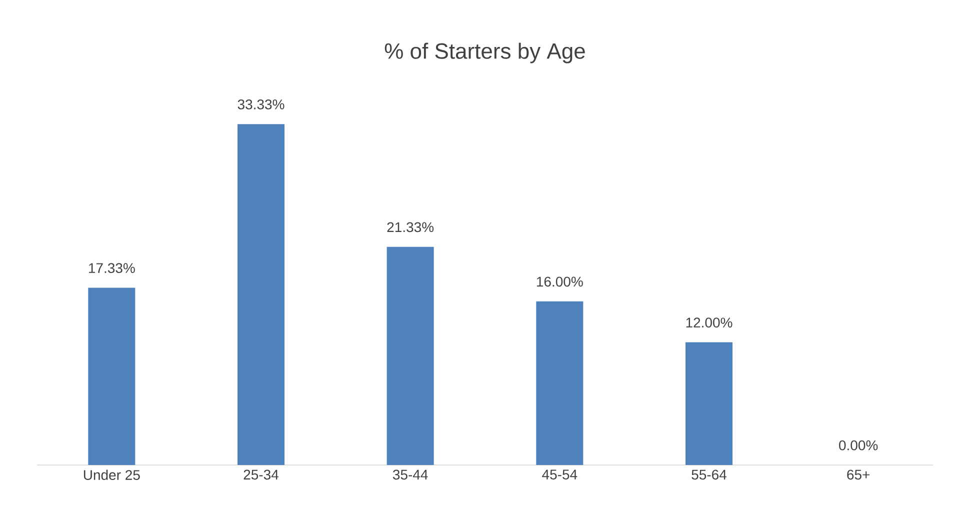 This screenshot has height=523, width=954. What do you see at coordinates (261, 475) in the screenshot?
I see `x-tick-label: 25-34` at bounding box center [261, 475].